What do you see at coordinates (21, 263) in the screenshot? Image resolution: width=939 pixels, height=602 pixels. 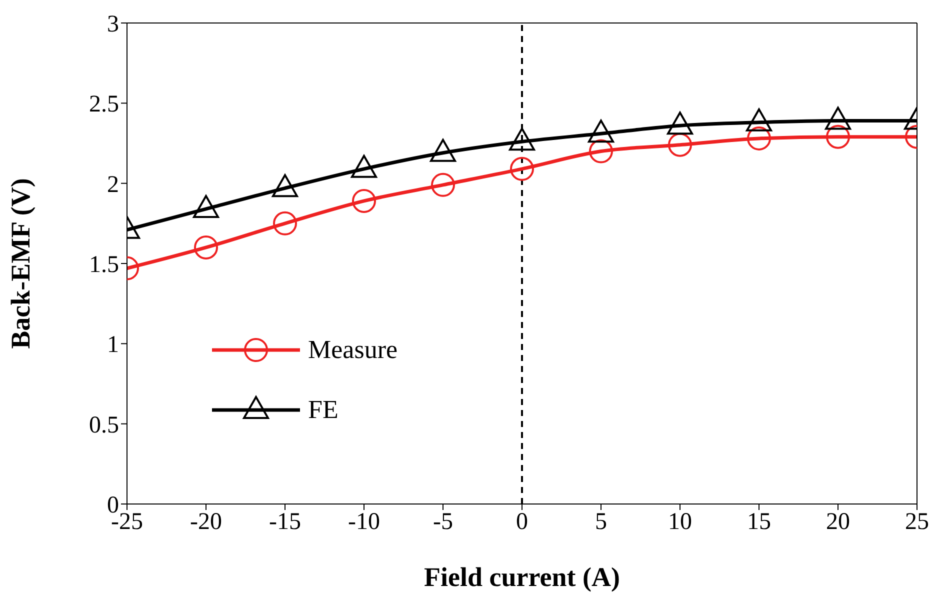 I see `y-axis-title: Back-EMF (V)` at bounding box center [21, 263].